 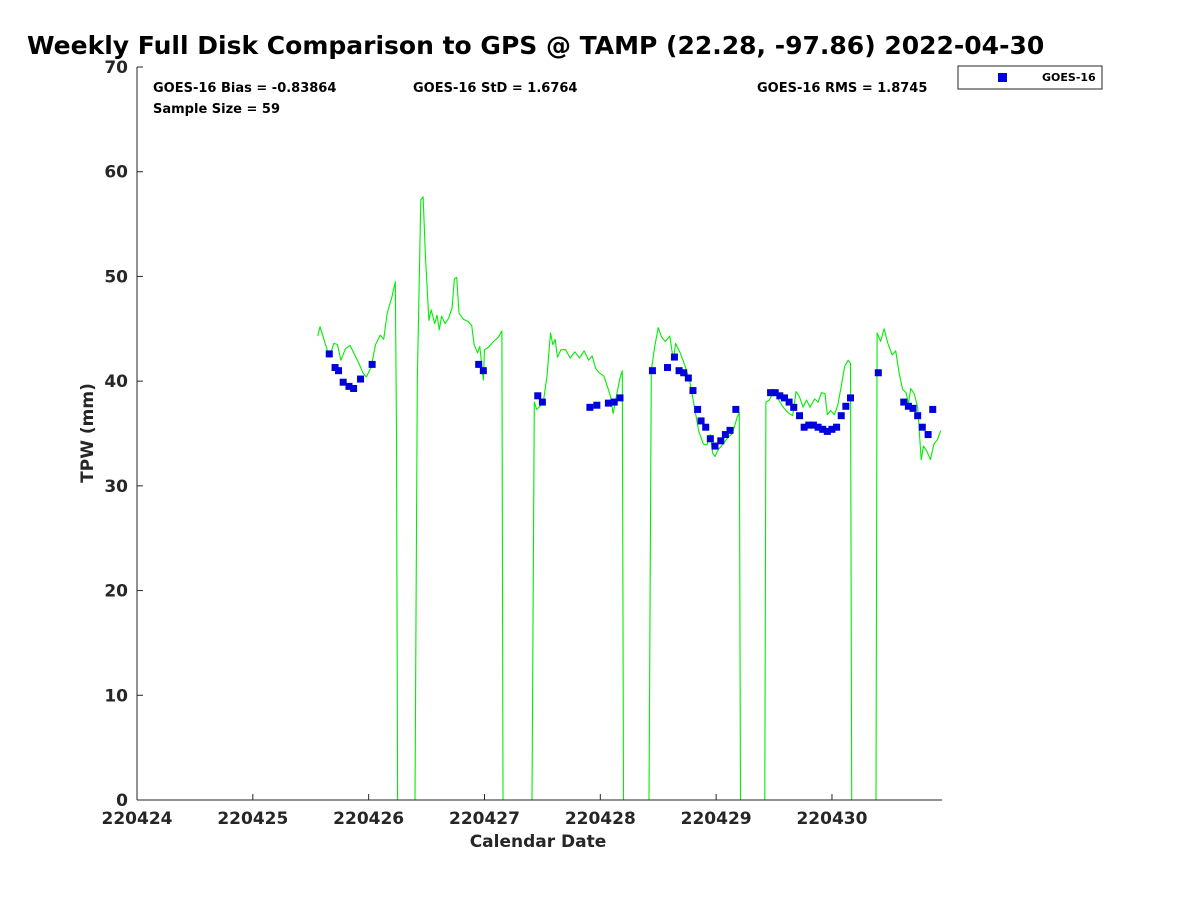 What do you see at coordinates (716, 819) in the screenshot?
I see `x-tick-label: 220429` at bounding box center [716, 819].